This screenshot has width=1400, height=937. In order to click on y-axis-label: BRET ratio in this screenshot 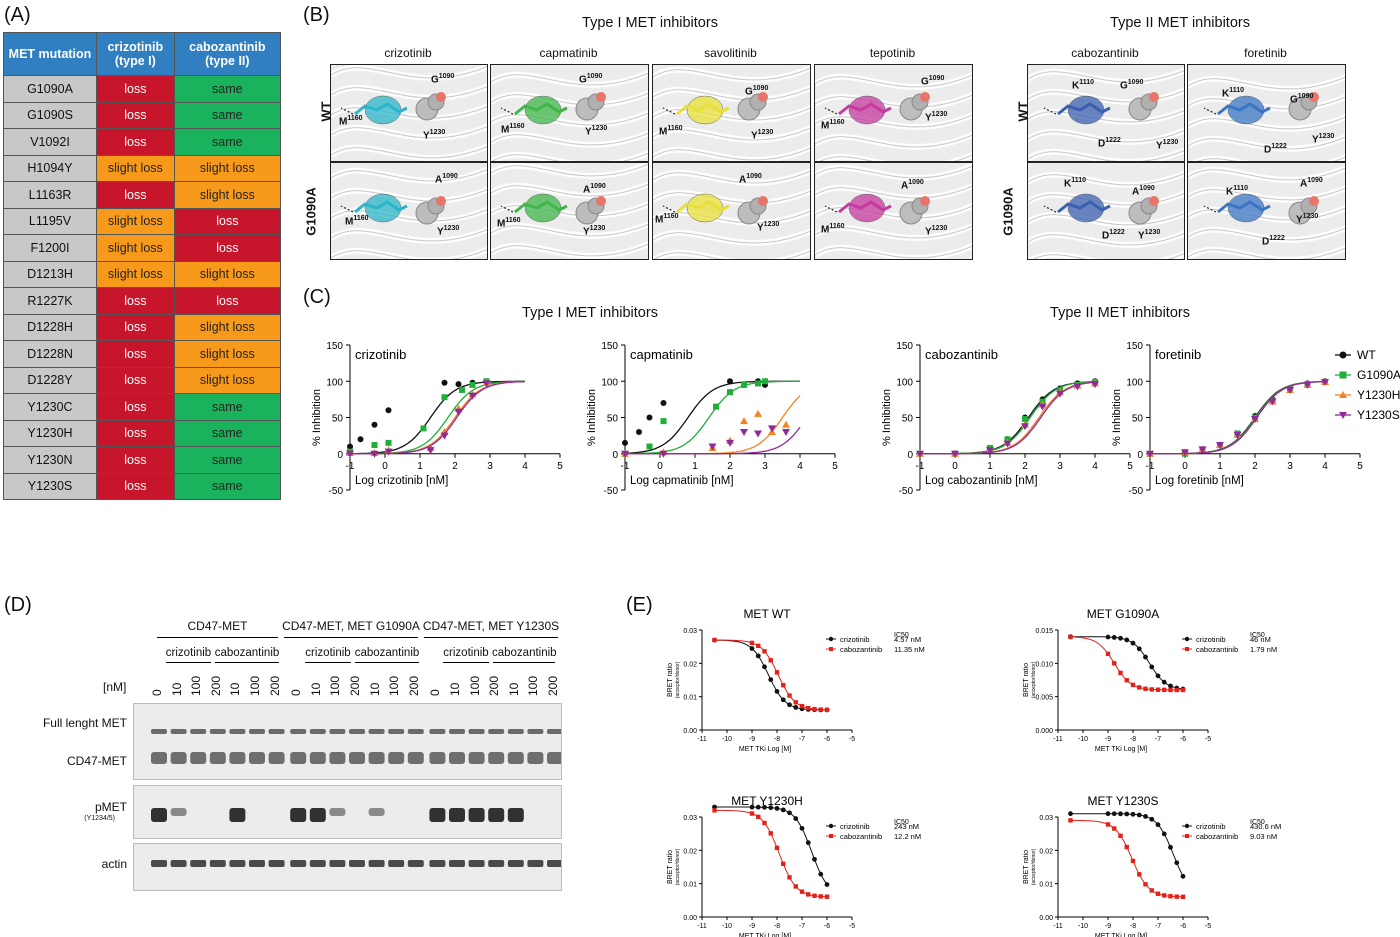, I will do `click(1026, 867)`.